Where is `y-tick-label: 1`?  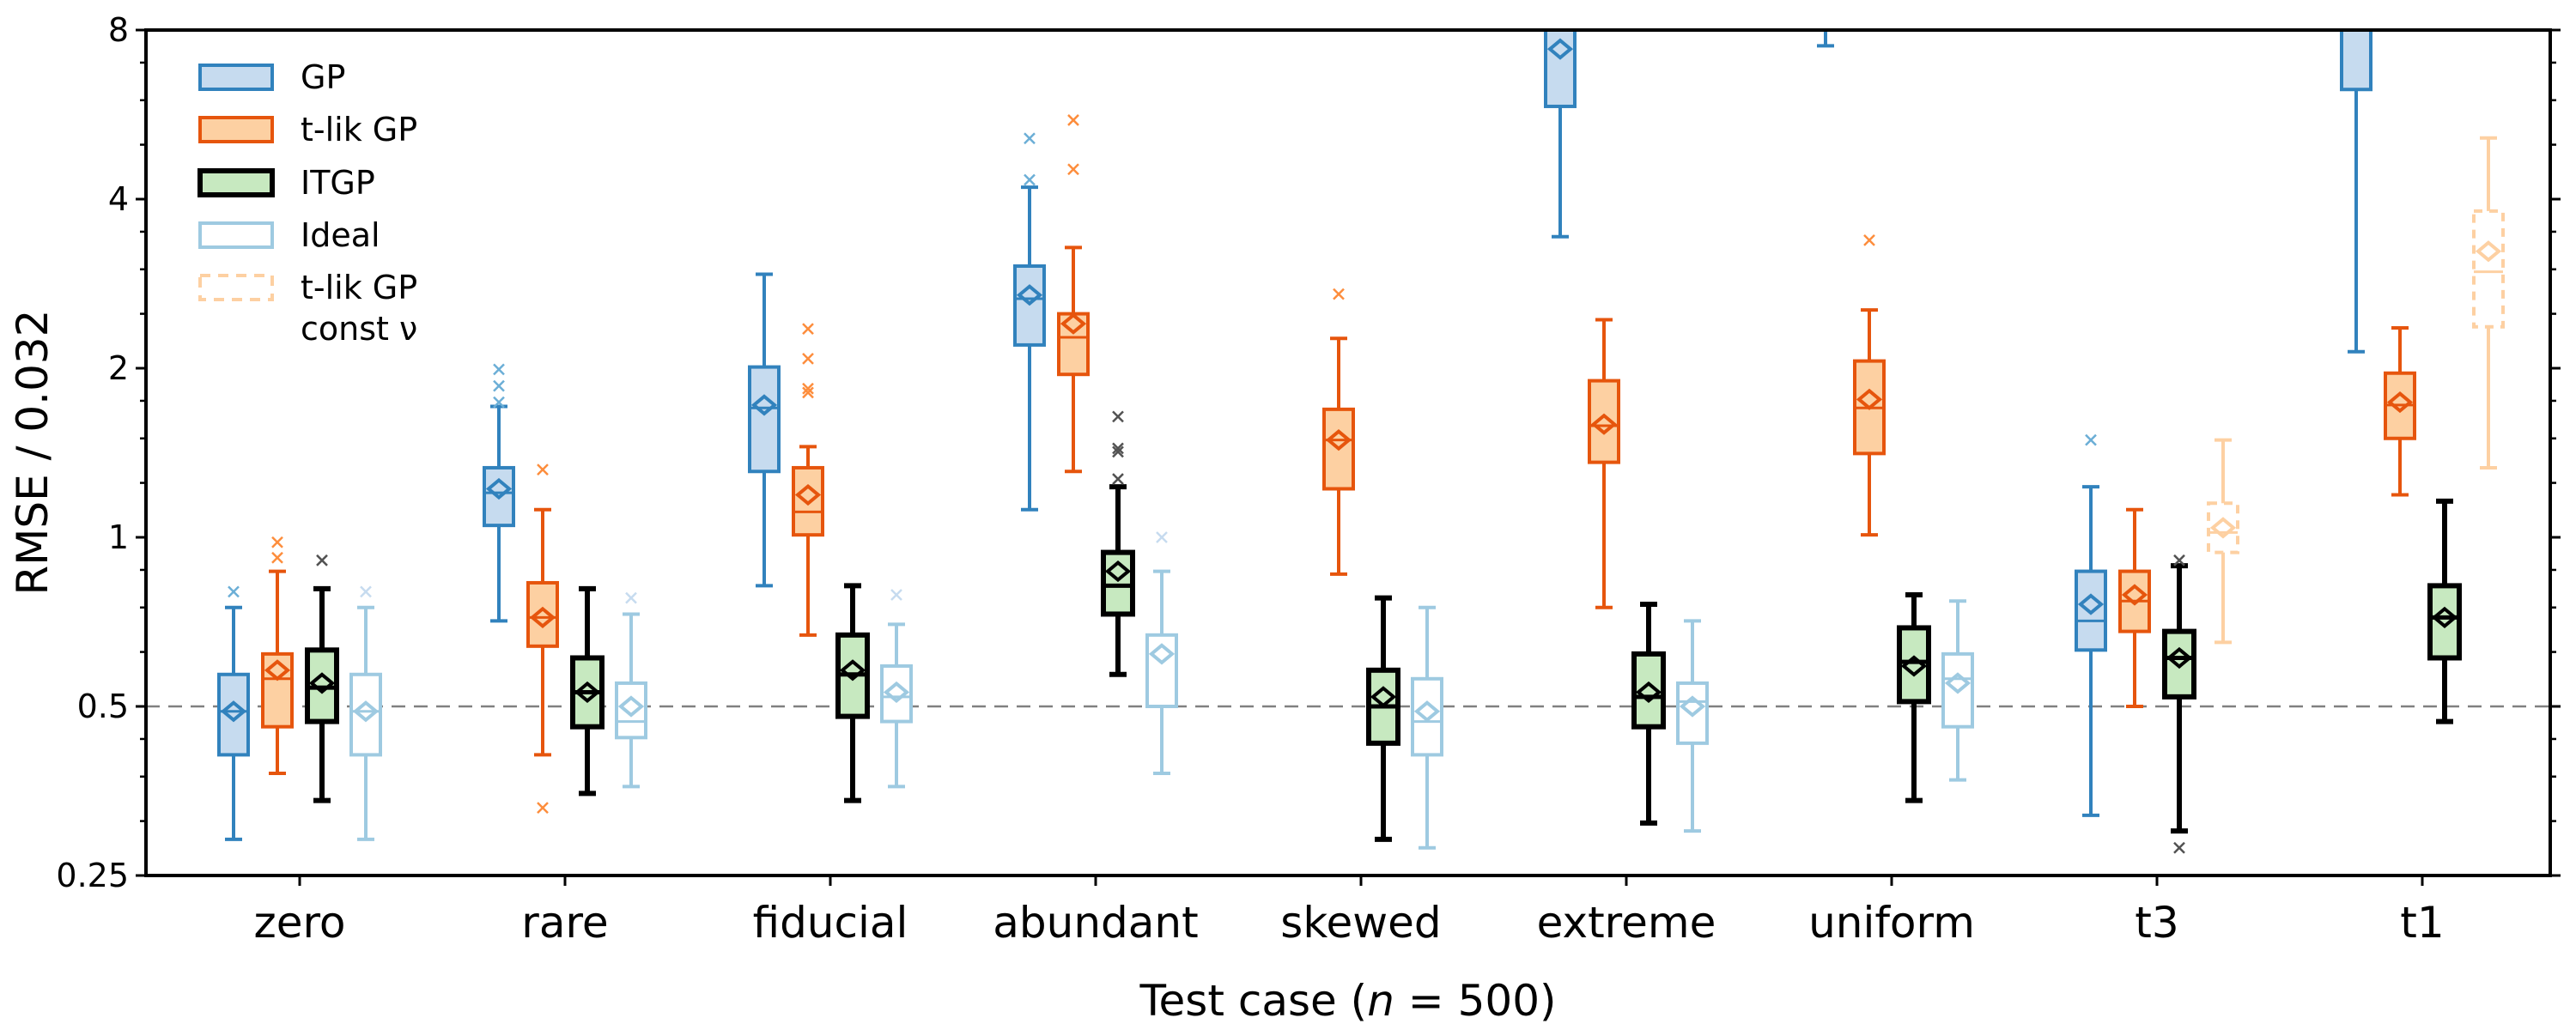
y-tick-label: 1 is located at coordinates (118, 537).